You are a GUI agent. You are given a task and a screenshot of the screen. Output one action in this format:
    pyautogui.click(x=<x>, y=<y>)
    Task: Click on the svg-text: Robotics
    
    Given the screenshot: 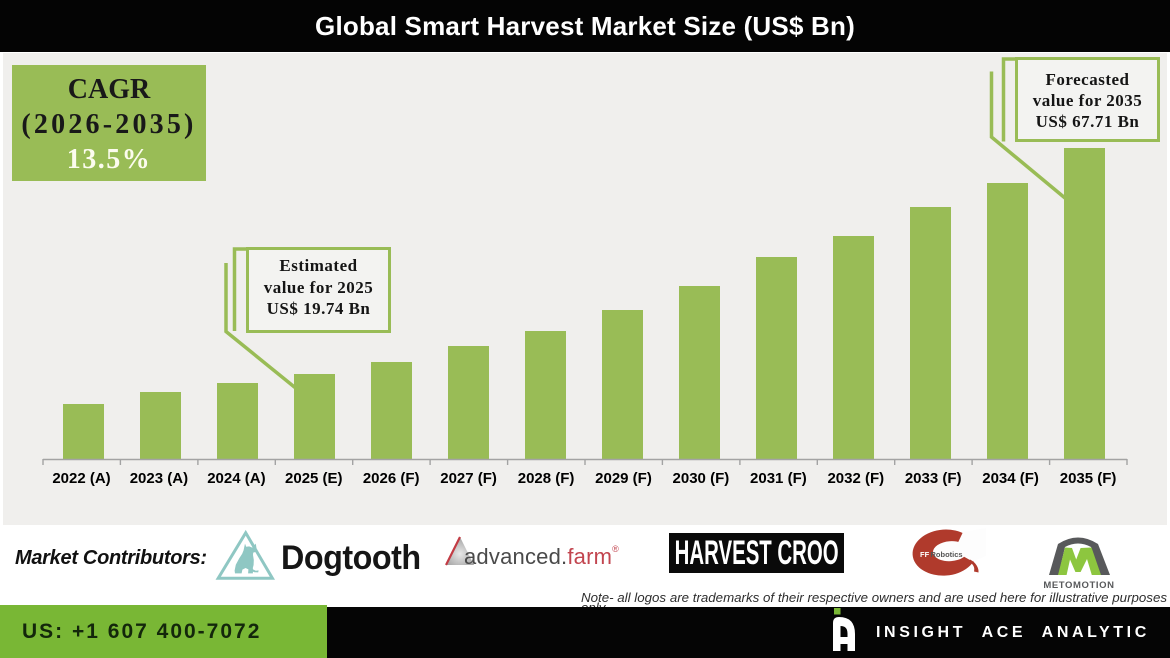 What is the action you would take?
    pyautogui.click(x=947, y=554)
    